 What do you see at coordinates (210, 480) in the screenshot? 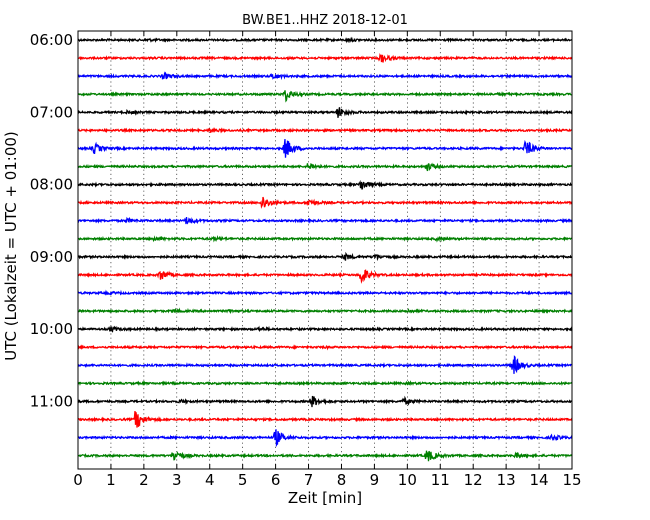
I see `x-tick-label: 4` at bounding box center [210, 480].